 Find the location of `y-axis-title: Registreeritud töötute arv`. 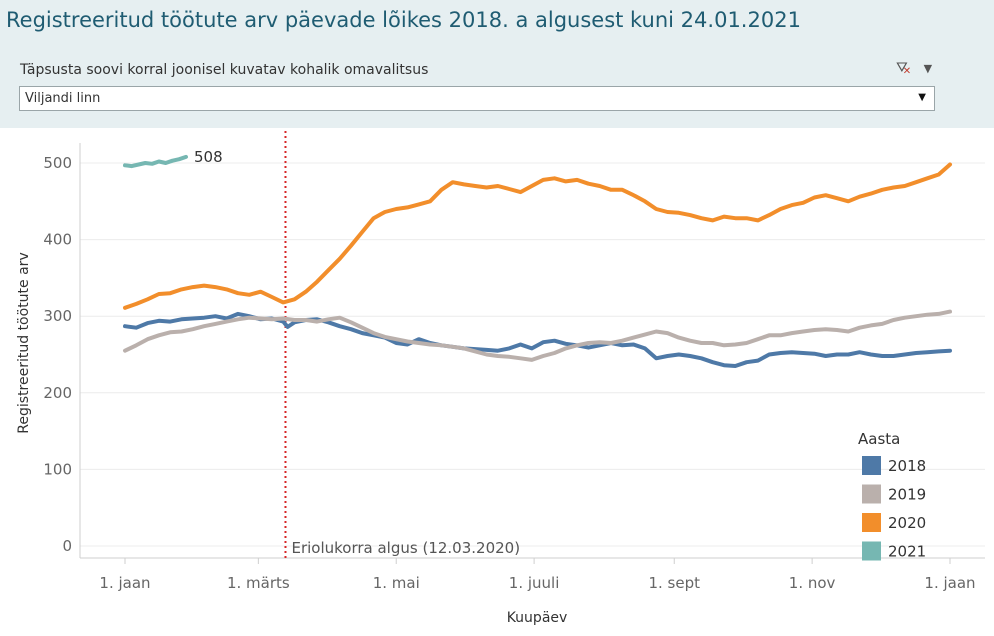

y-axis-title: Registreeritud töötute arv is located at coordinates (24, 342).